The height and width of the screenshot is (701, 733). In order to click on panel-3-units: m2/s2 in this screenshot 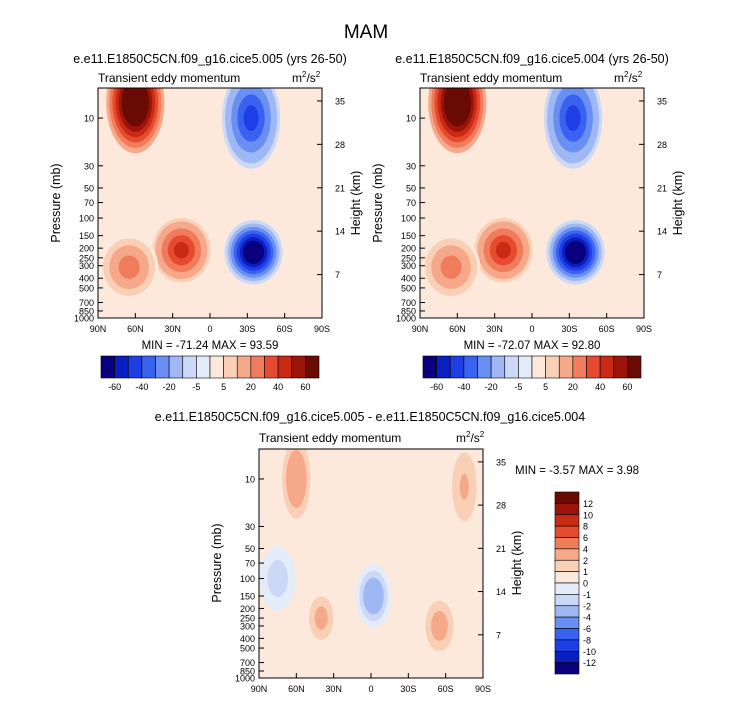, I will do `click(470, 437)`.